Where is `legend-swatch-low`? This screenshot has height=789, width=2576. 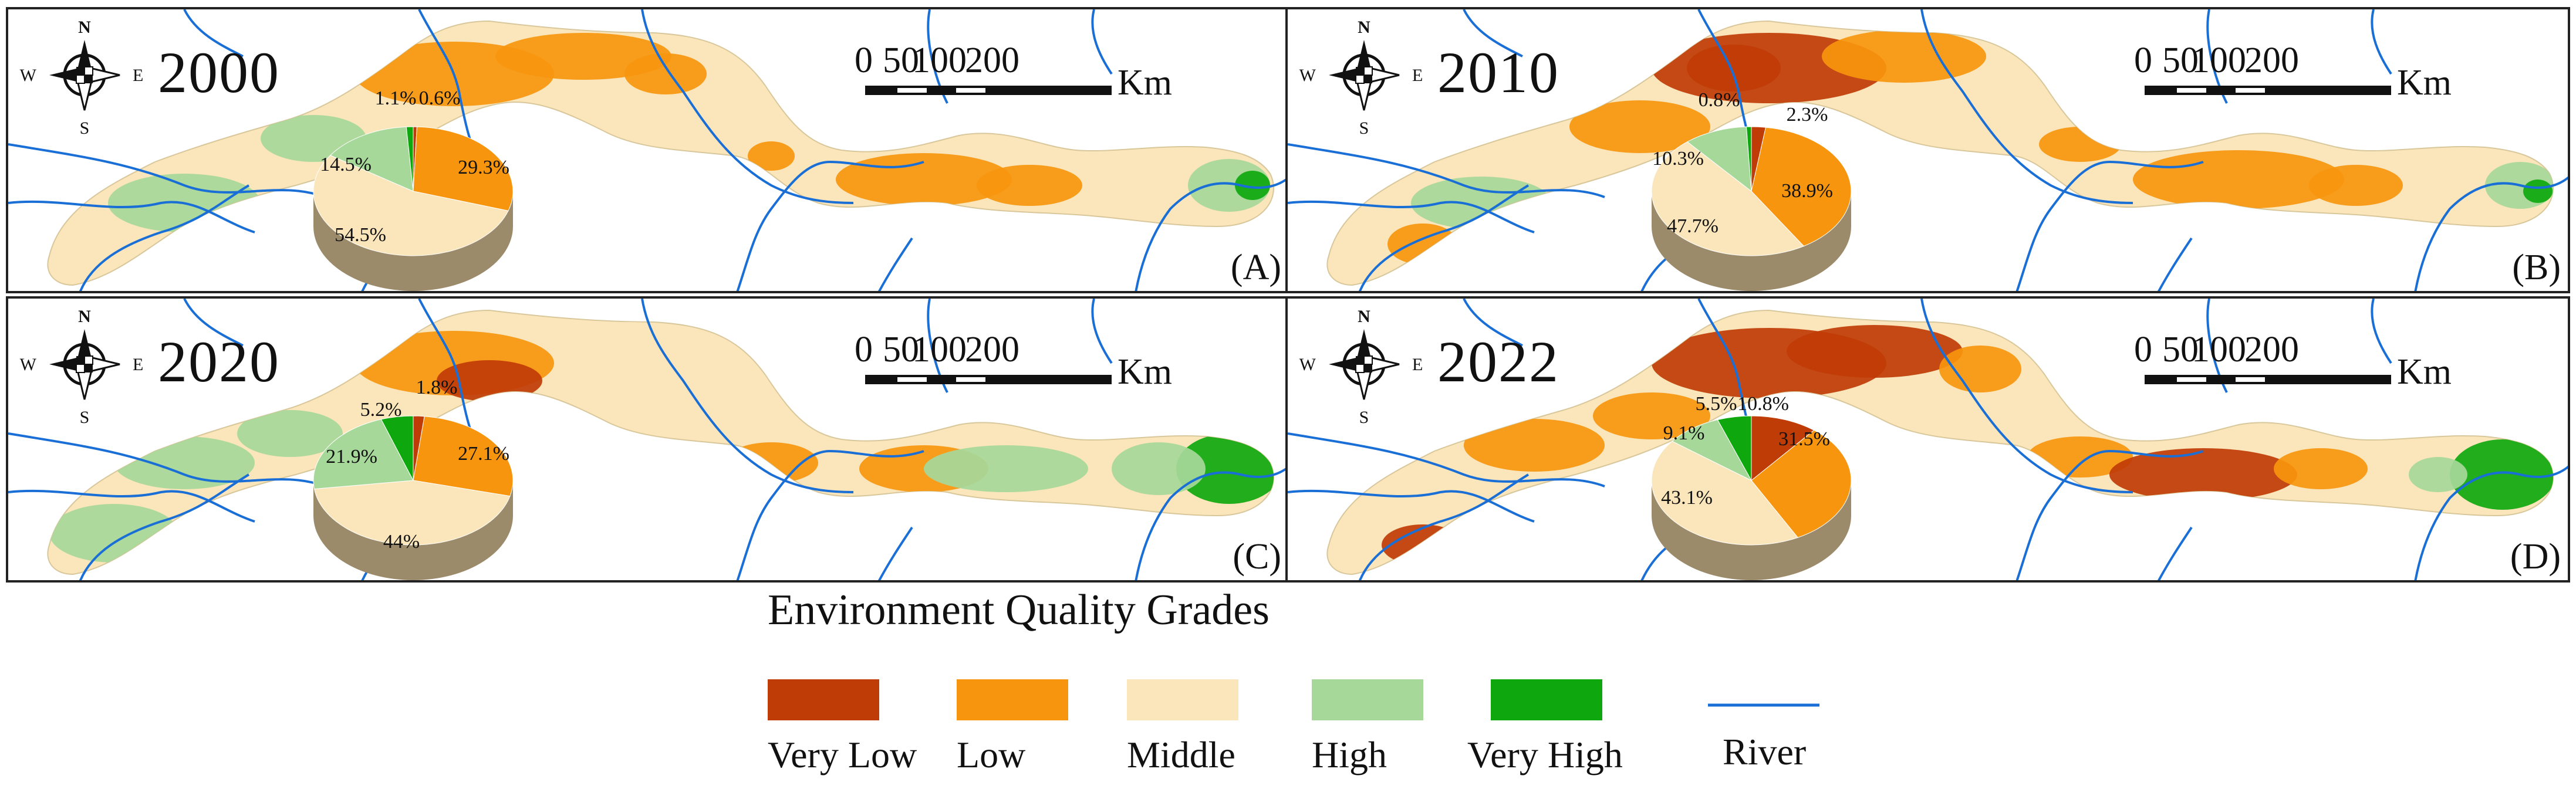 legend-swatch-low is located at coordinates (1012, 699).